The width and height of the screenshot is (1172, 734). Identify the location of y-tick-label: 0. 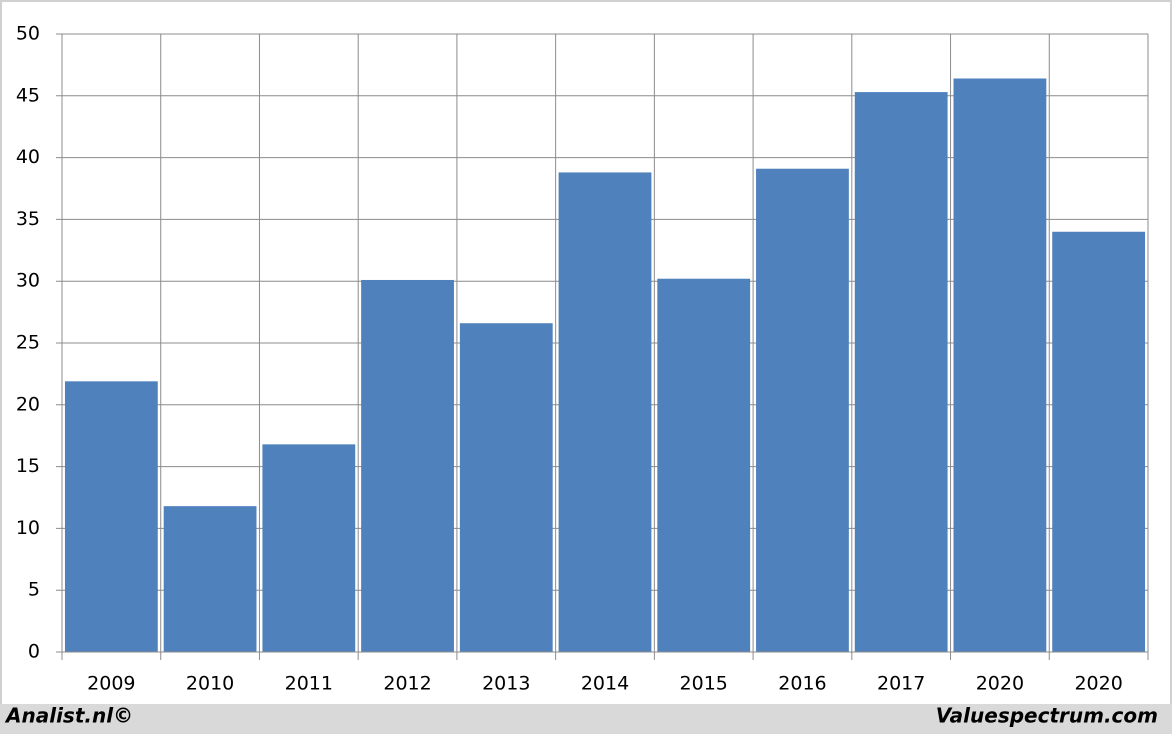
(34, 652).